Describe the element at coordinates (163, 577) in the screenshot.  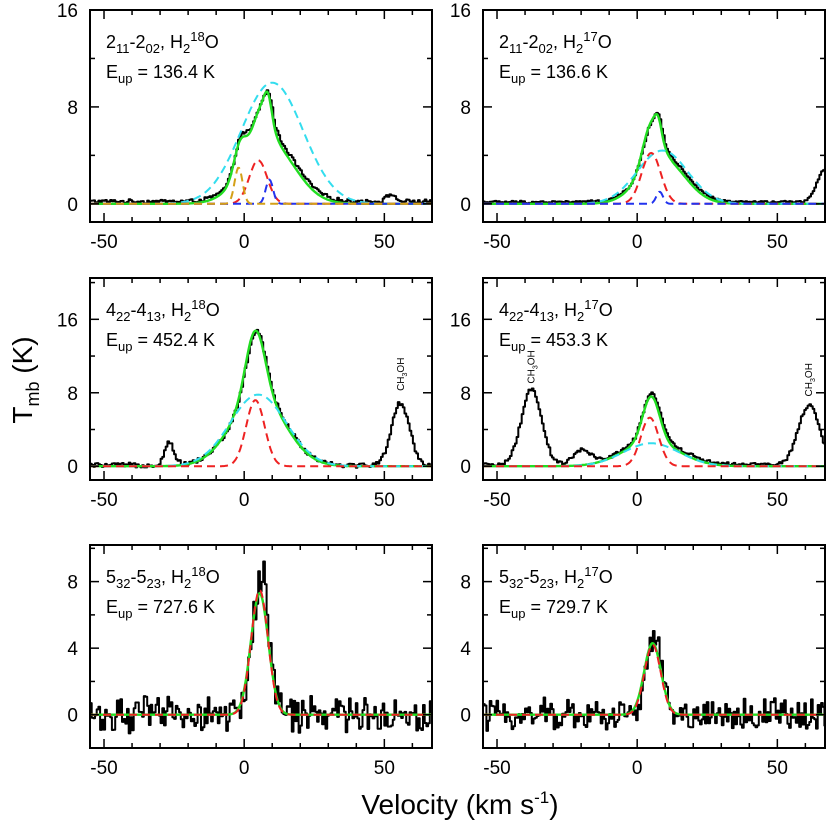
I see `transition-label: 532-523, H218O` at that location.